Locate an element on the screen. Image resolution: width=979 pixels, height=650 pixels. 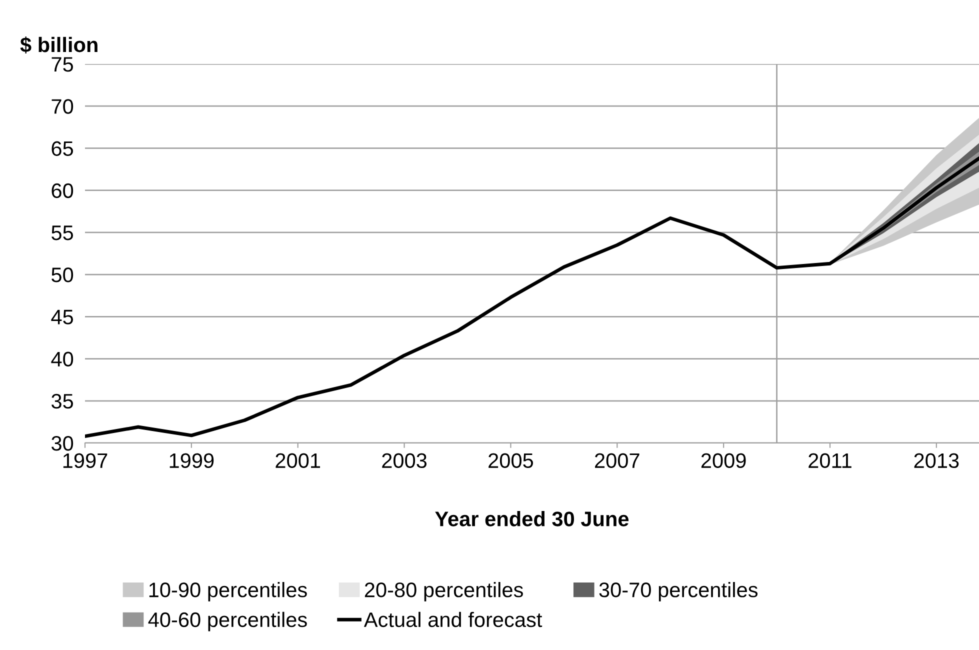
y-tick-label: 50 is located at coordinates (63, 275).